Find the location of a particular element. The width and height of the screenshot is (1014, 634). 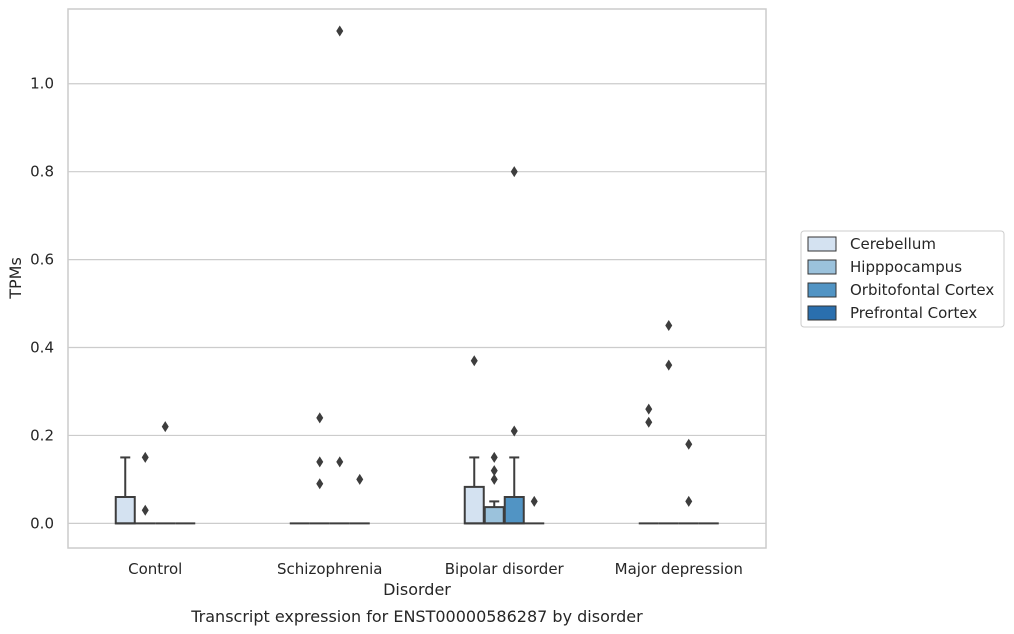

y-axis-label: TPMs is located at coordinates (15, 278).